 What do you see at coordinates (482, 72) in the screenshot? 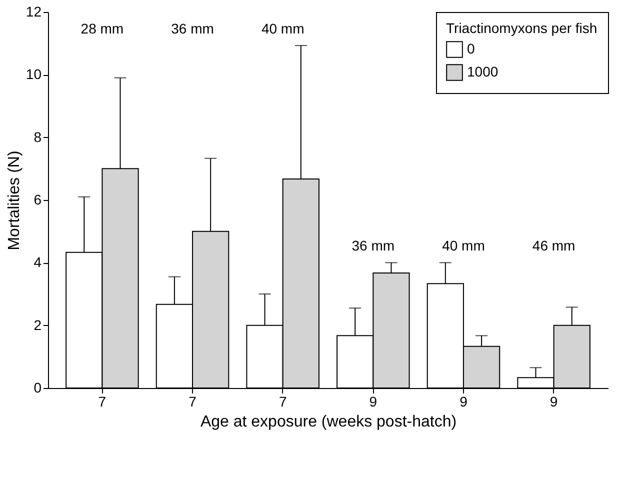
I see `legend-label: 1000` at bounding box center [482, 72].